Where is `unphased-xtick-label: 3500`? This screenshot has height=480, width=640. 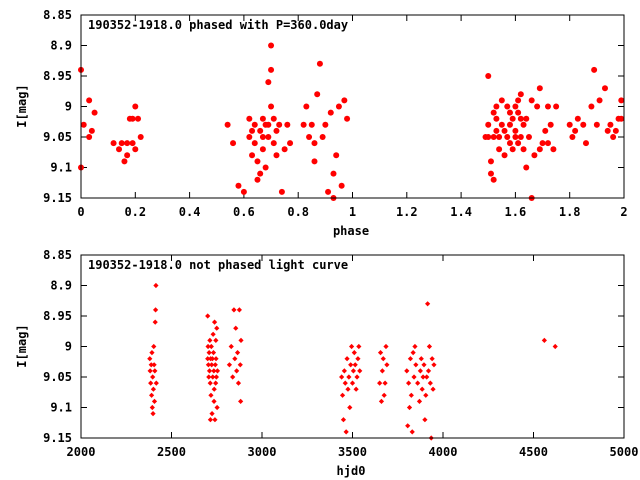 unphased-xtick-label: 3500 is located at coordinates (352, 452).